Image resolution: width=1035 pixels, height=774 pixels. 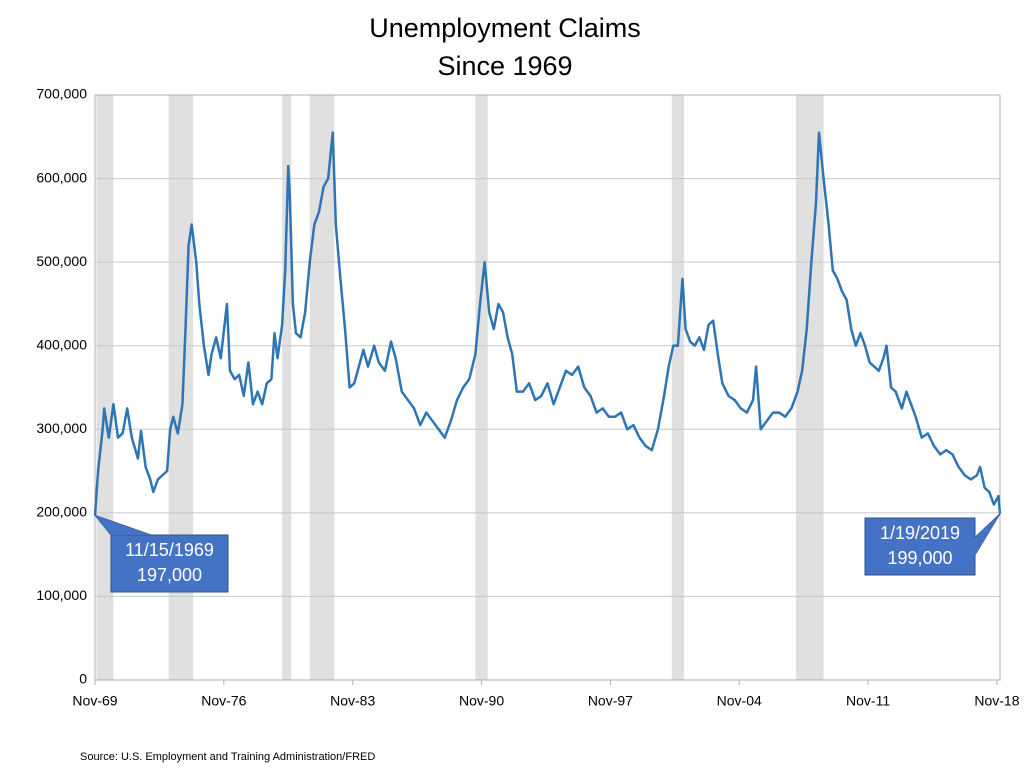 What do you see at coordinates (352, 701) in the screenshot?
I see `x-tick-label: Nov-83` at bounding box center [352, 701].